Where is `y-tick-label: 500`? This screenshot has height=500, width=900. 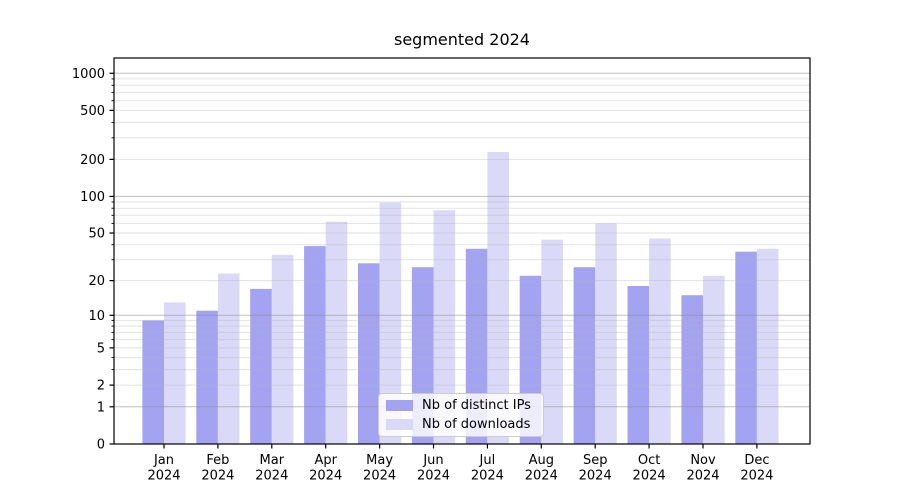
y-tick-label: 500 is located at coordinates (92, 111).